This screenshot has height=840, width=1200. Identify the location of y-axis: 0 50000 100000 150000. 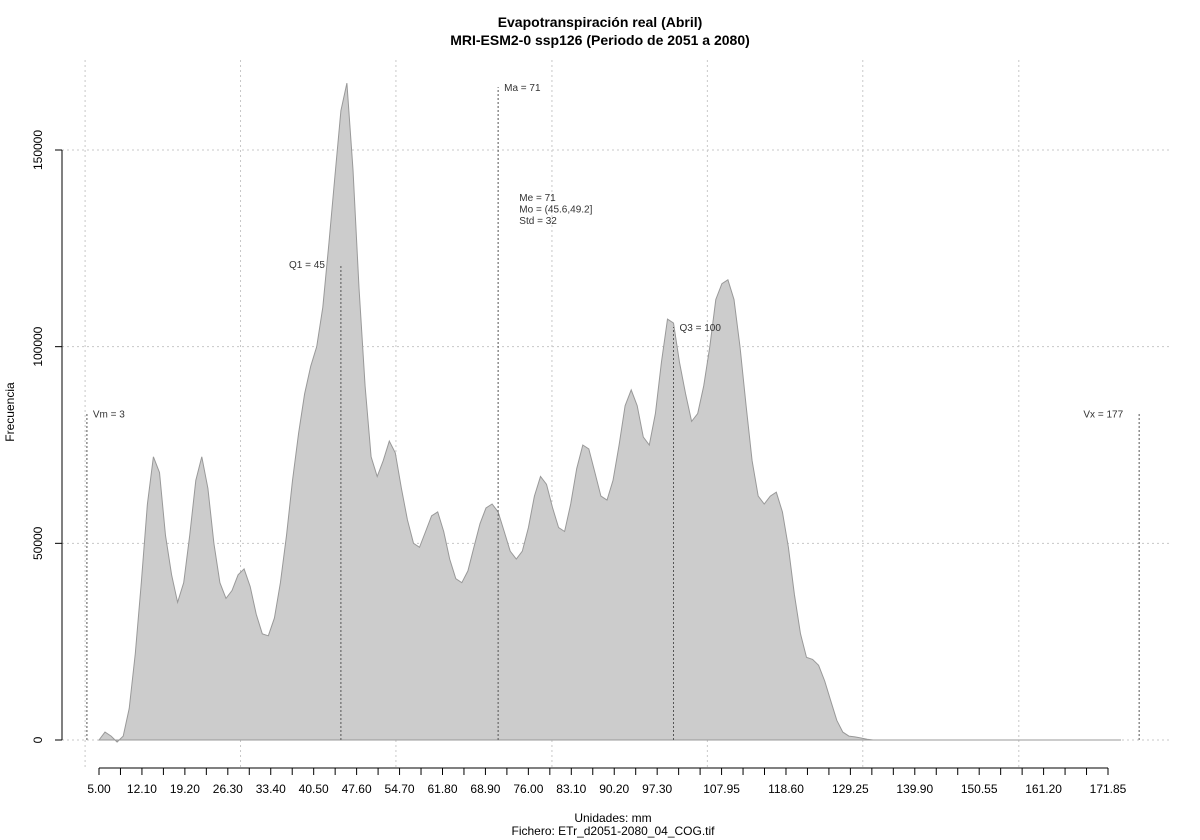
(47, 436).